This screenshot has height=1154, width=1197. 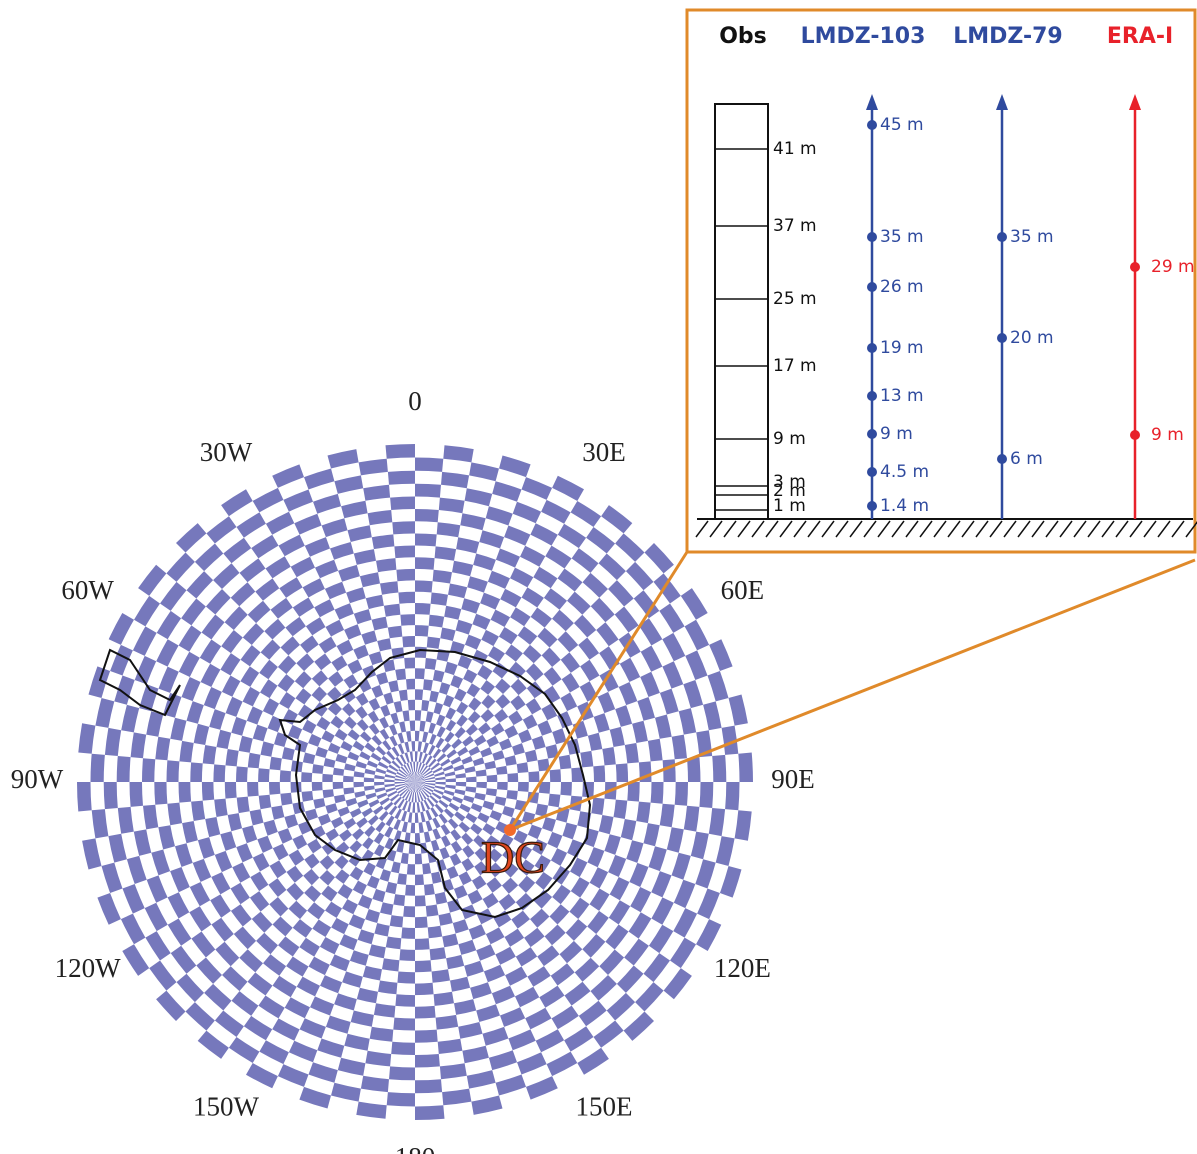 What do you see at coordinates (789, 482) in the screenshot?
I see `level-label: 3 m` at bounding box center [789, 482].